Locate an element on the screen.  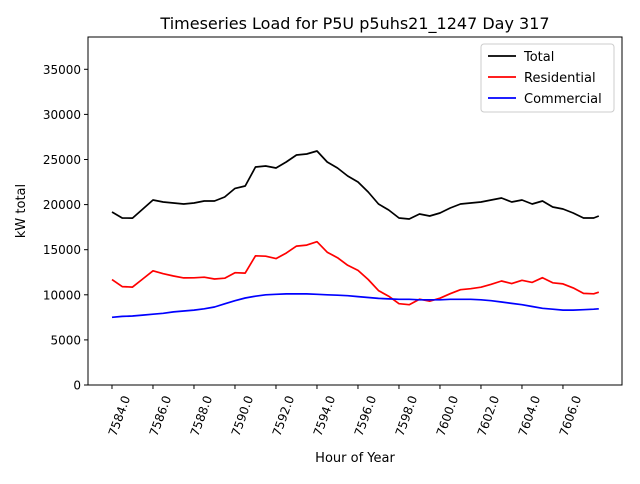
legend: Total Residential Commercial is located at coordinates (547, 78).